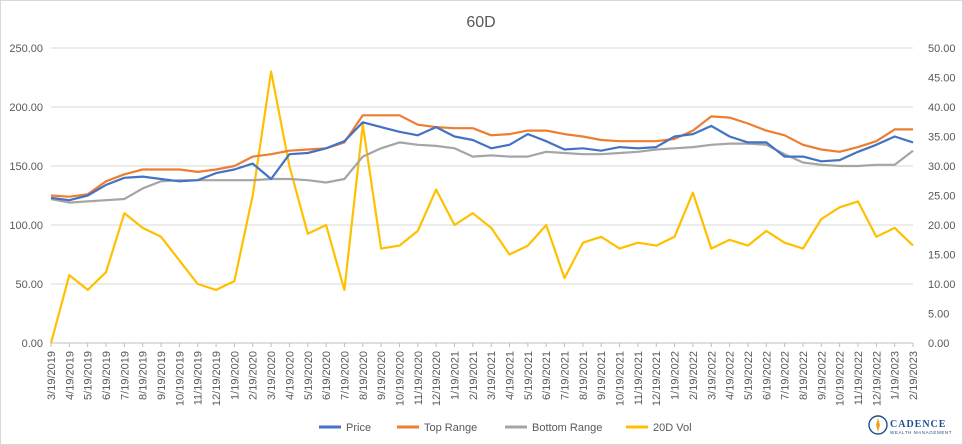  What do you see at coordinates (217, 378) in the screenshot?
I see `x-tick-label: 12/19/2019` at bounding box center [217, 378].